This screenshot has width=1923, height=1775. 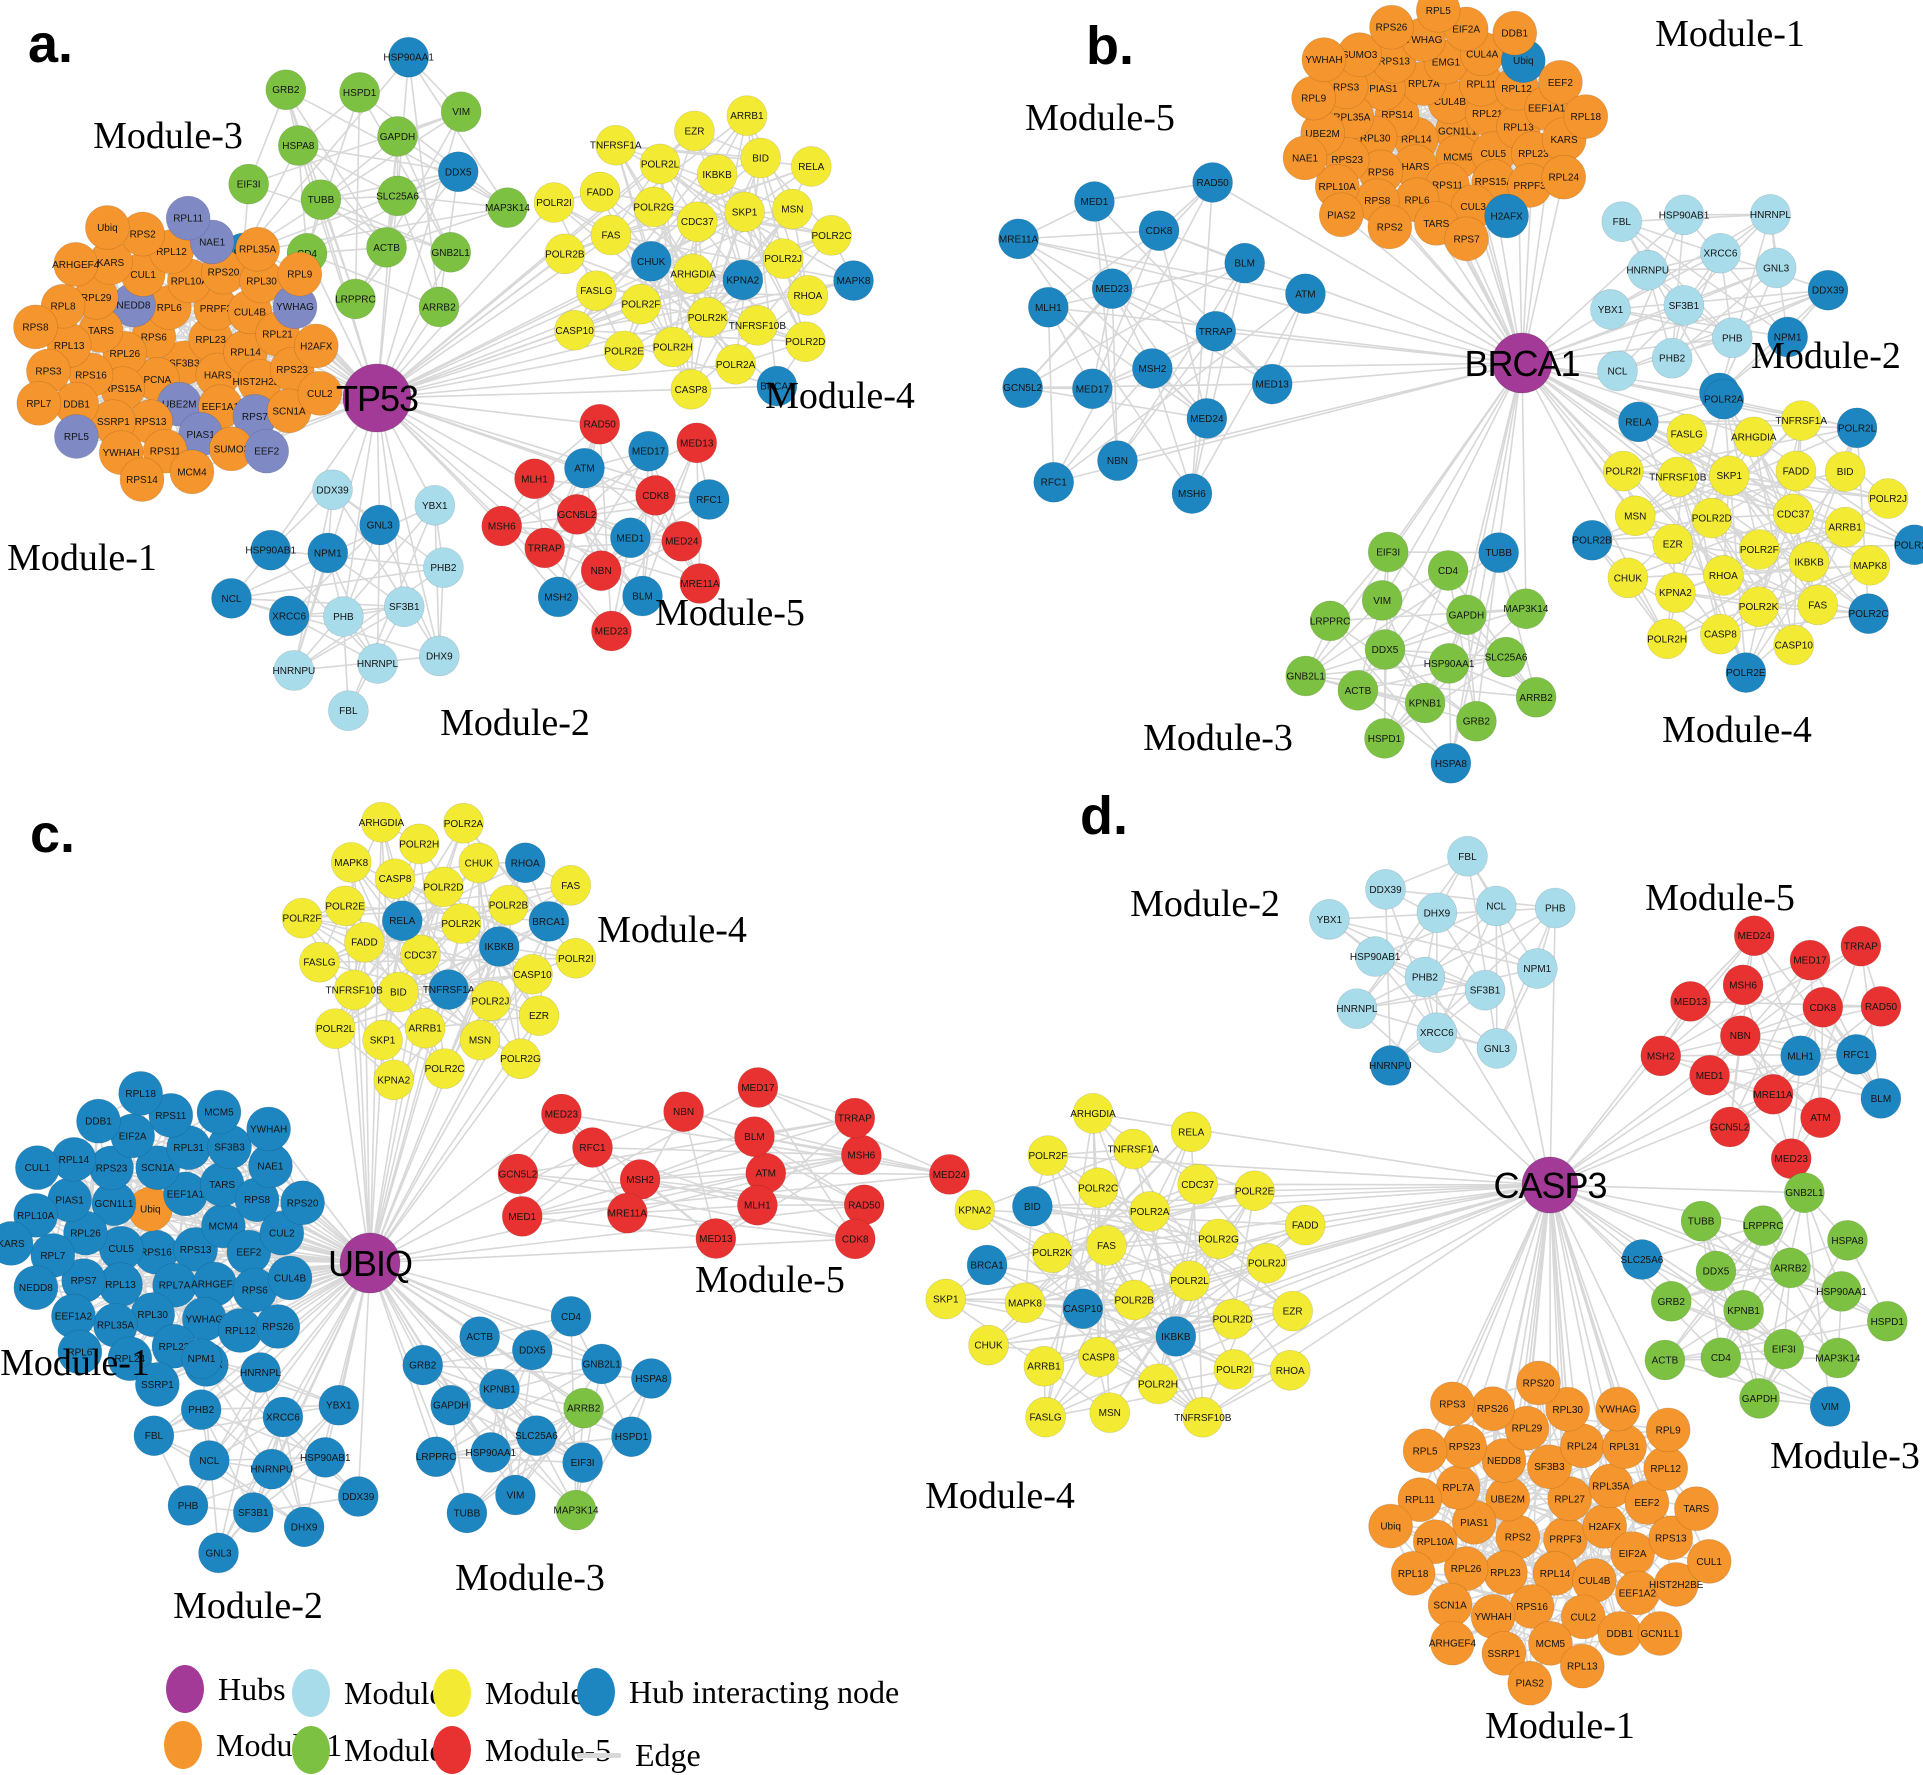 I want to click on node-msh2: MSH2, so click(x=558, y=597).